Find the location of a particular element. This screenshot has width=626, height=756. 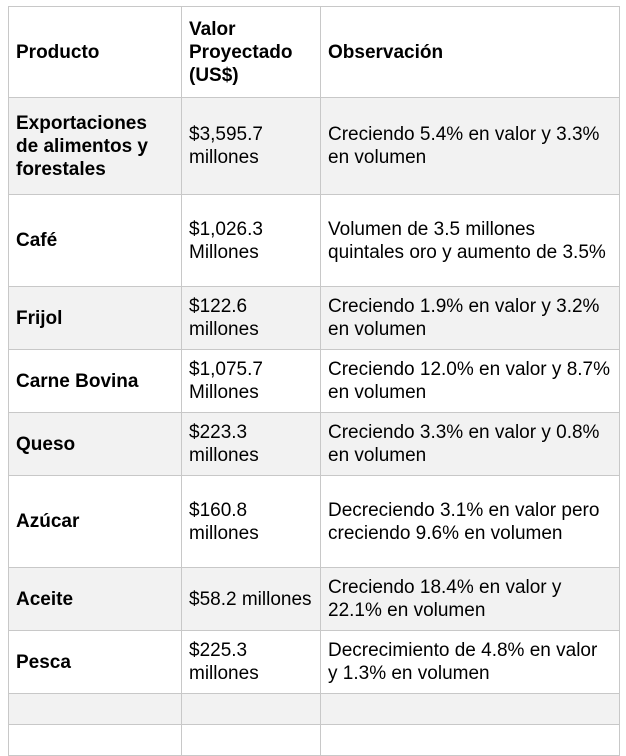

cell-valor: $58.2 millones is located at coordinates (251, 599).